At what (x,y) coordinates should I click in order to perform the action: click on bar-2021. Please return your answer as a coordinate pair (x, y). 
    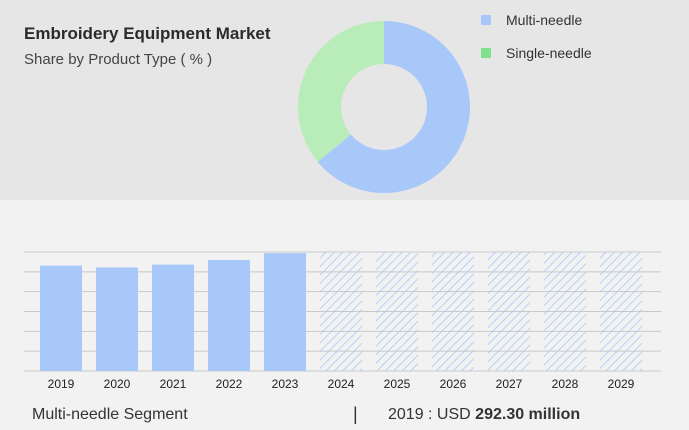
    Looking at the image, I should click on (173, 317).